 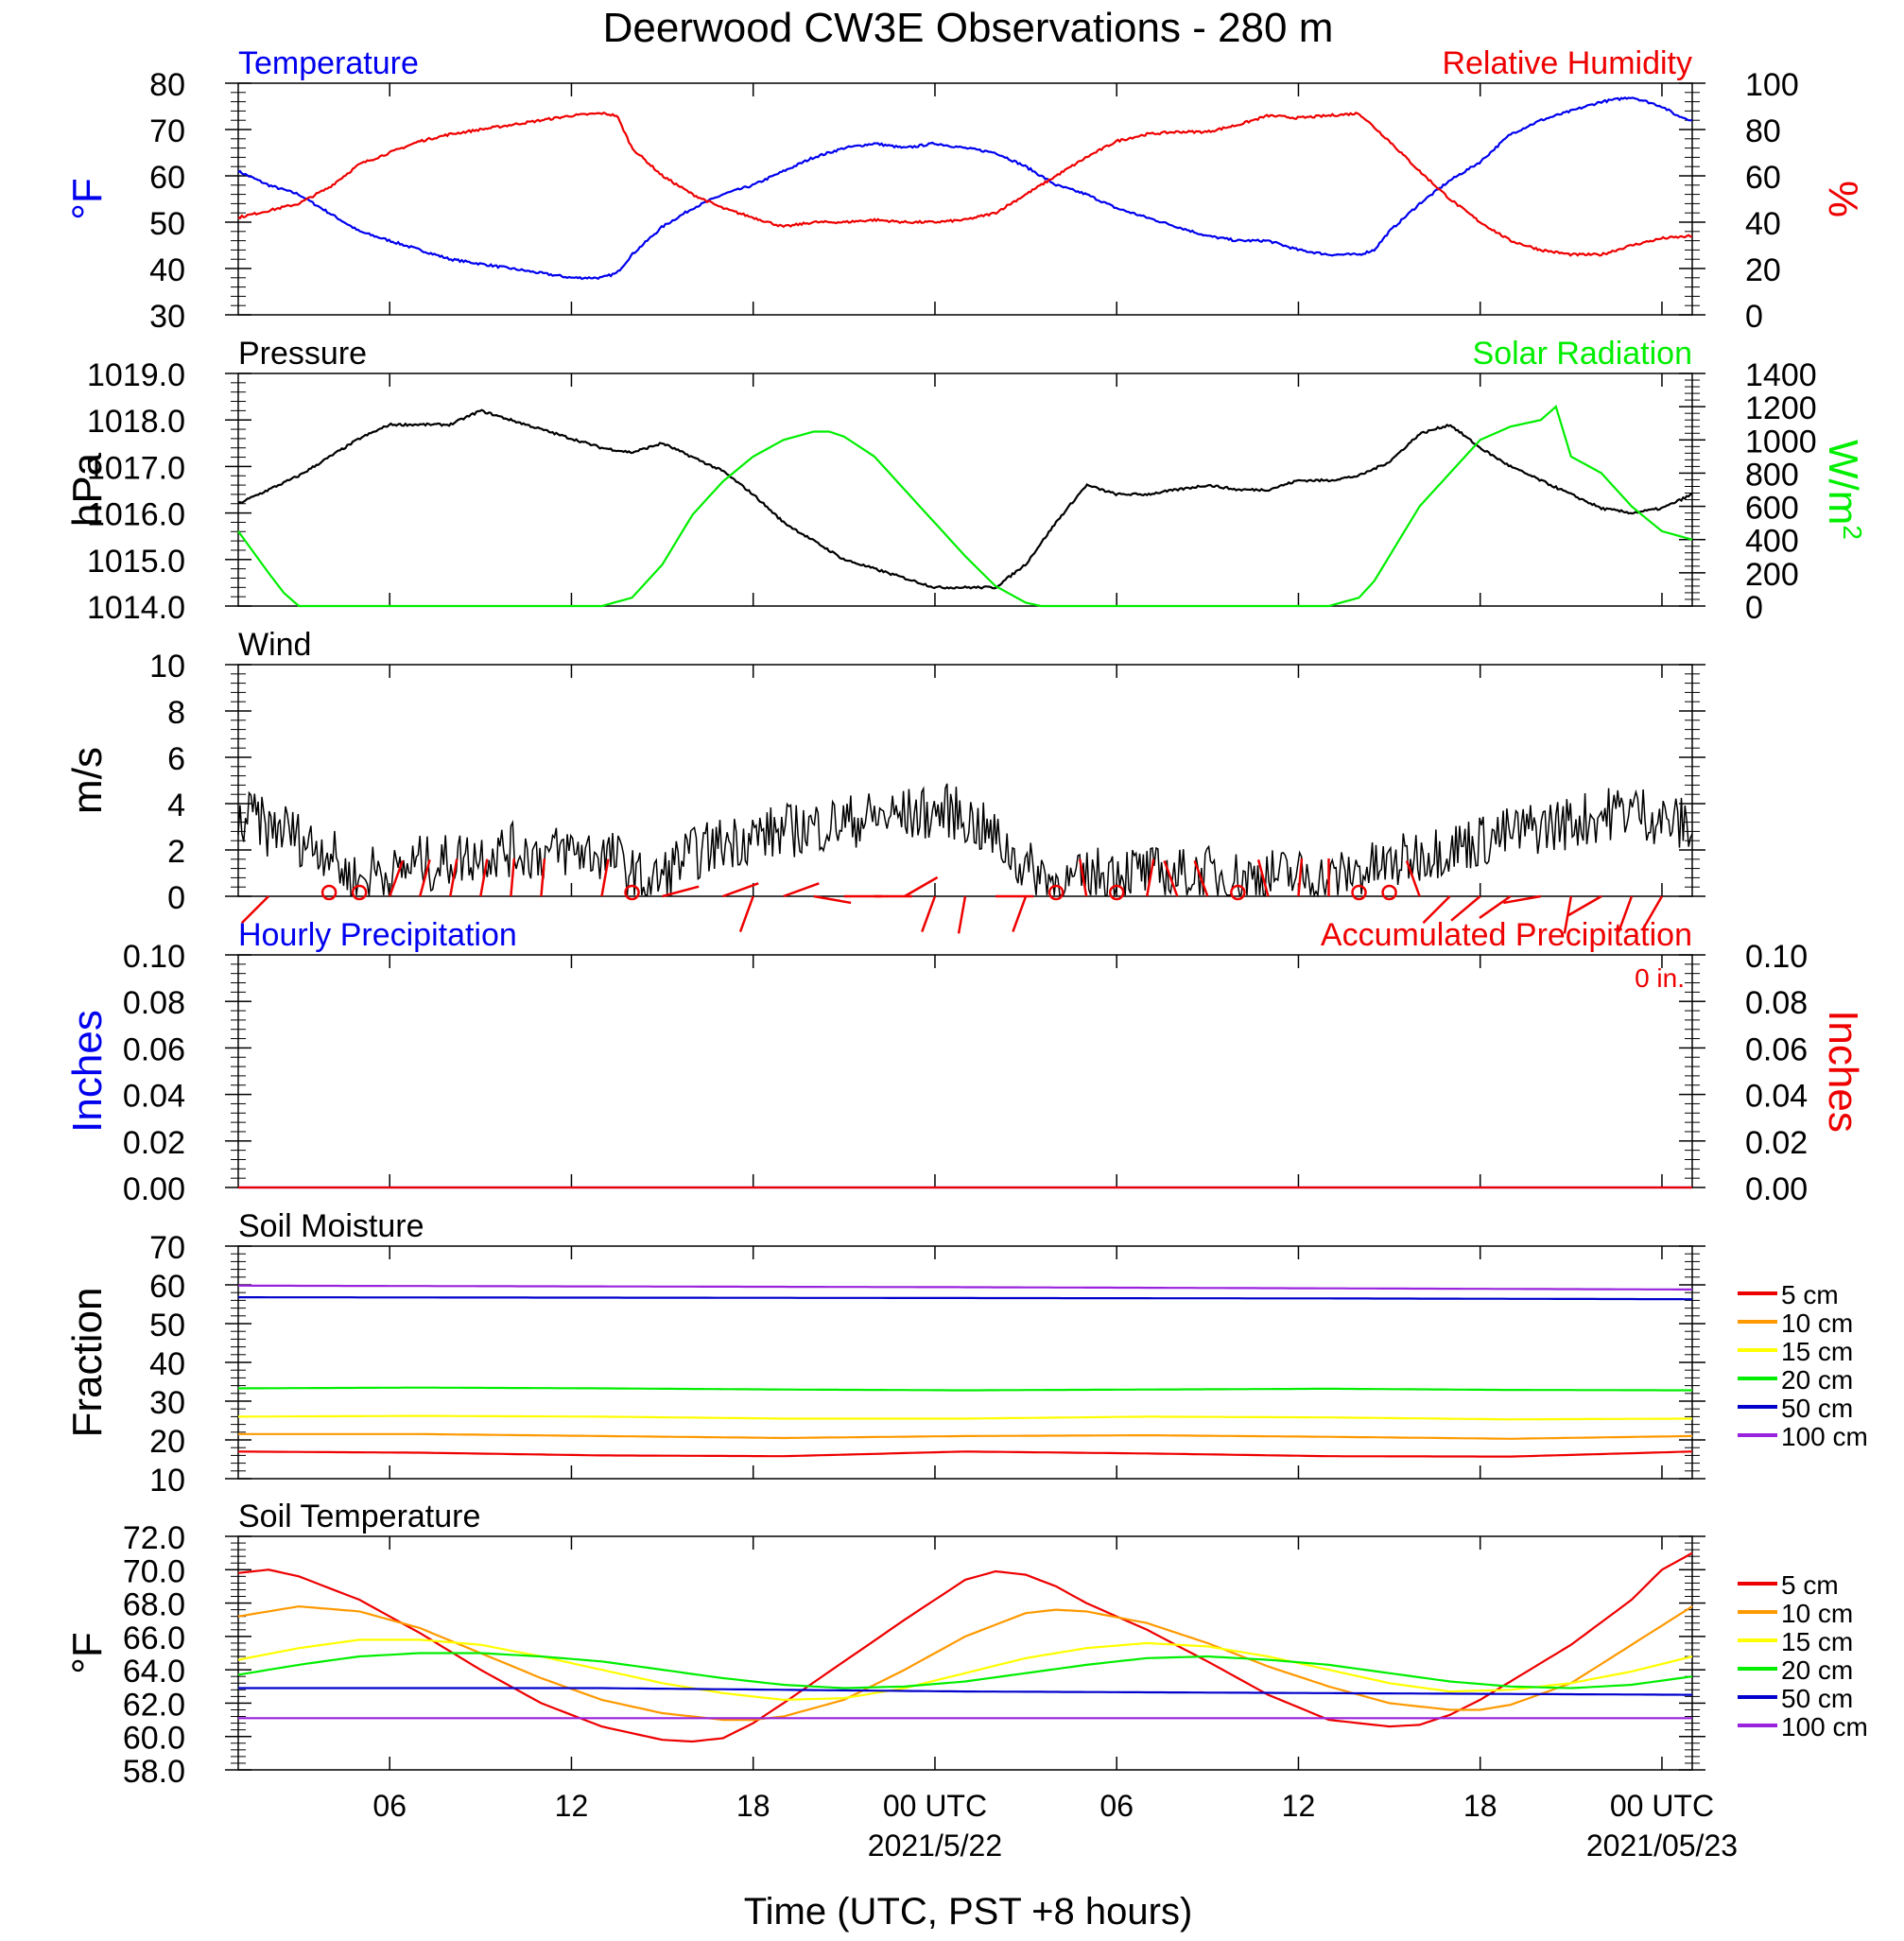 I want to click on left-tick-label: 60, so click(x=167, y=1287).